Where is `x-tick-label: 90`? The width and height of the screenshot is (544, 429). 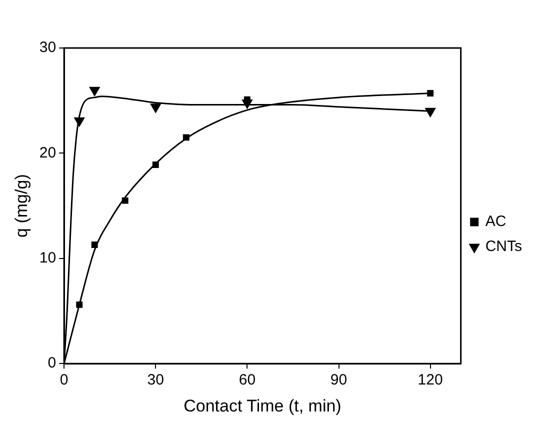 x-tick-label: 90 is located at coordinates (339, 380).